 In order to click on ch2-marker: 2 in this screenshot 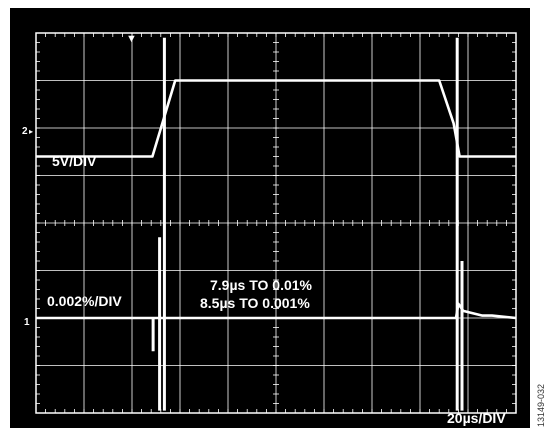, I will do `click(25, 131)`.